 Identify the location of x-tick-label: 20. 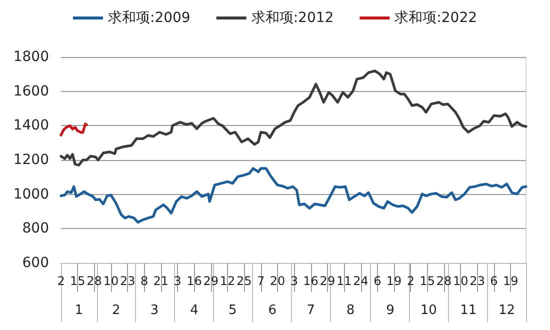
(278, 281).